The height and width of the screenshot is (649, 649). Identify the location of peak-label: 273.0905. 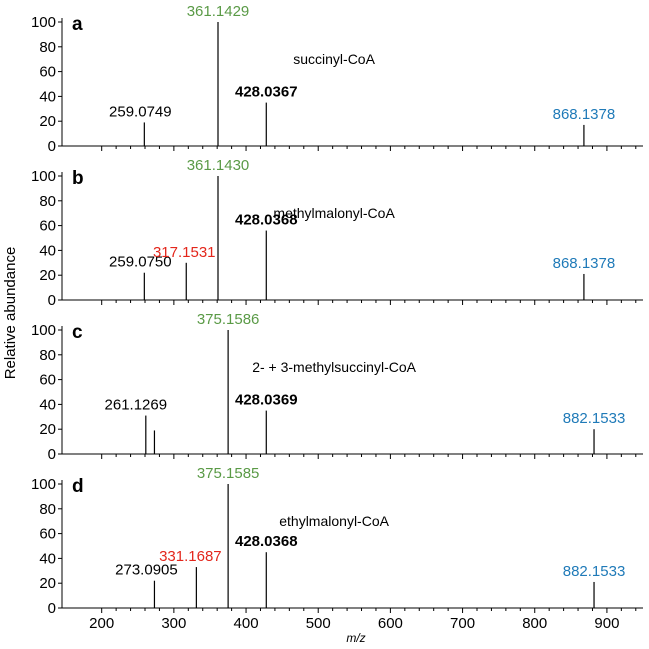
(146, 570).